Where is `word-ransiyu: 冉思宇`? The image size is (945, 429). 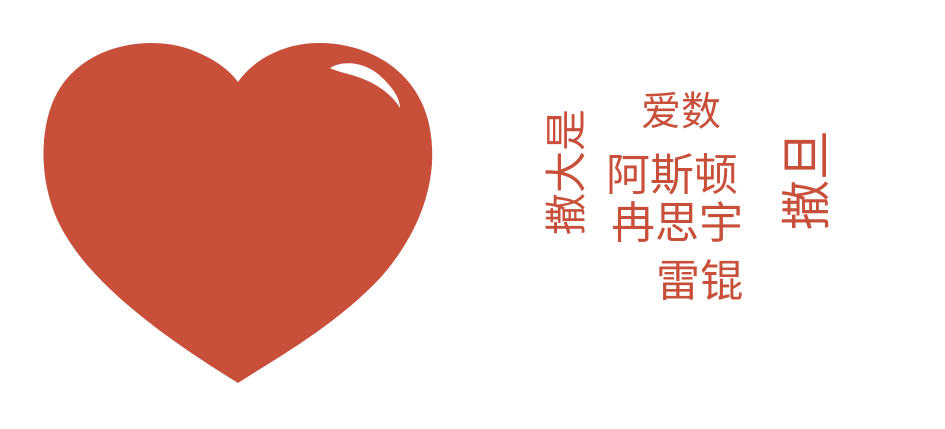
word-ransiyu: 冉思宇 is located at coordinates (677, 223).